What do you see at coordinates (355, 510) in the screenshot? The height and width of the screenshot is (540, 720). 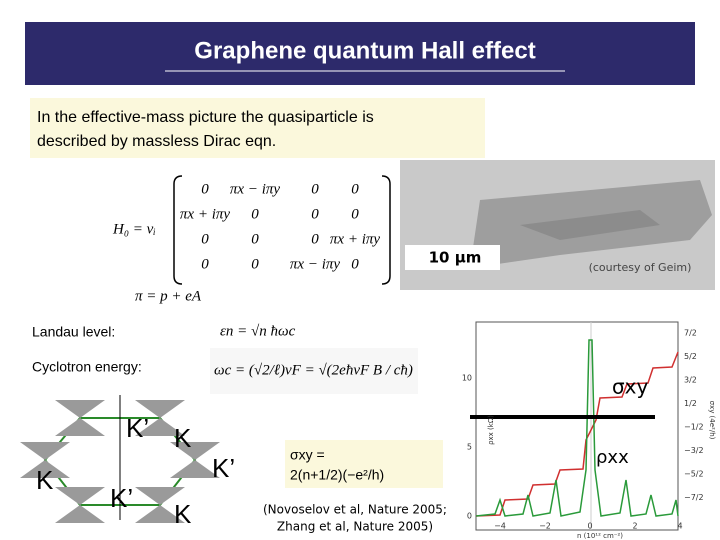 I see `citation: (Novoselov et al, Nature 2005;` at bounding box center [355, 510].